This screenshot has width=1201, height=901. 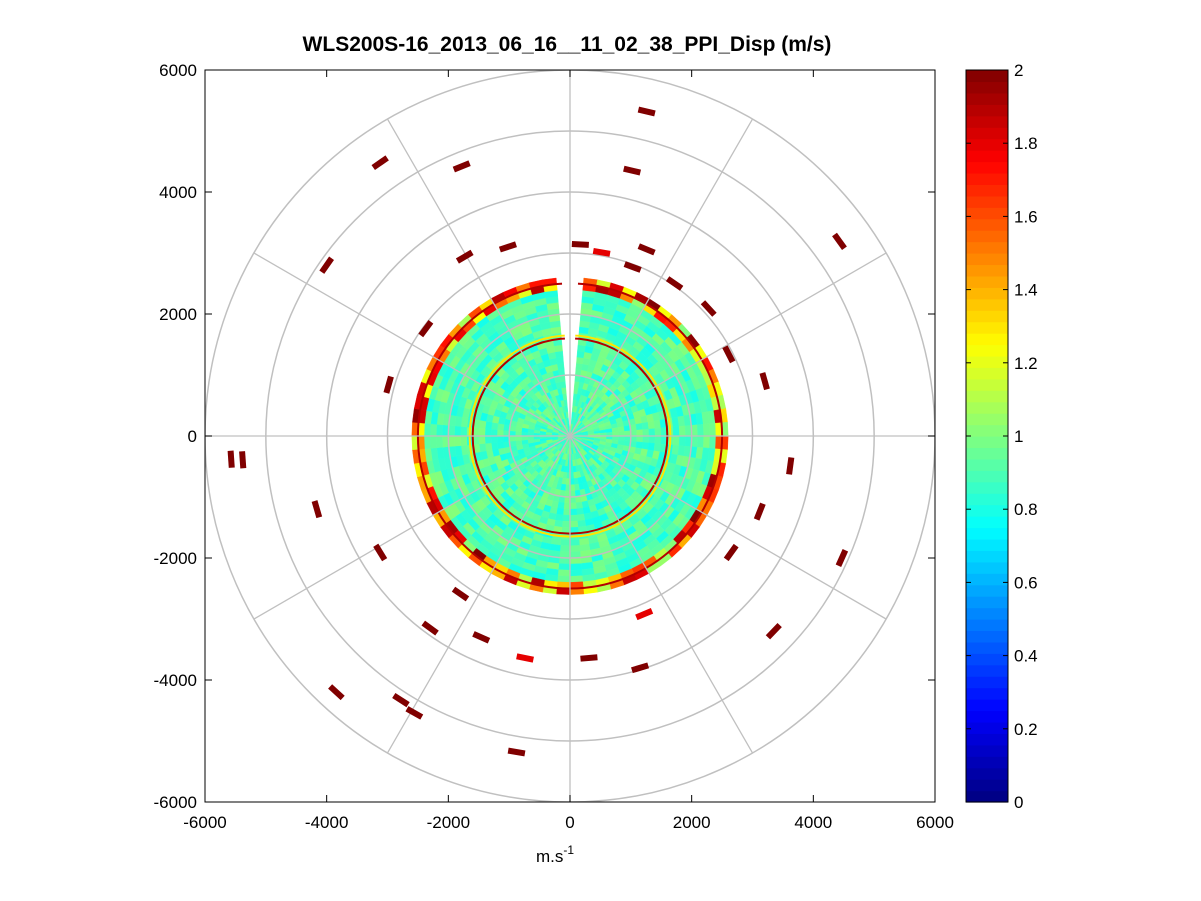 I want to click on x-tick-labels: -6000 -4000 -2000 0 2000 4000 6000, so click(x=568, y=822).